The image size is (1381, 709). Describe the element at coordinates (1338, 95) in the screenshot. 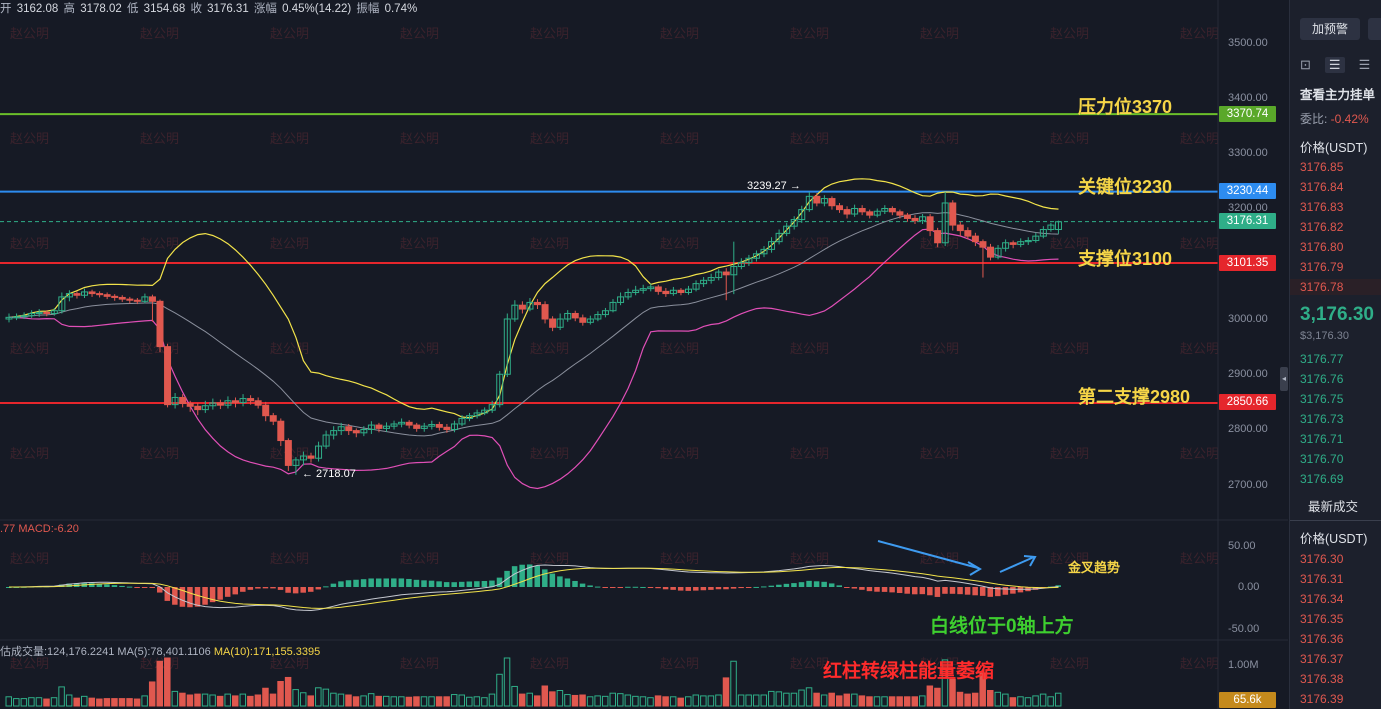

I see `main-orders-link: 查看主力挂单` at that location.